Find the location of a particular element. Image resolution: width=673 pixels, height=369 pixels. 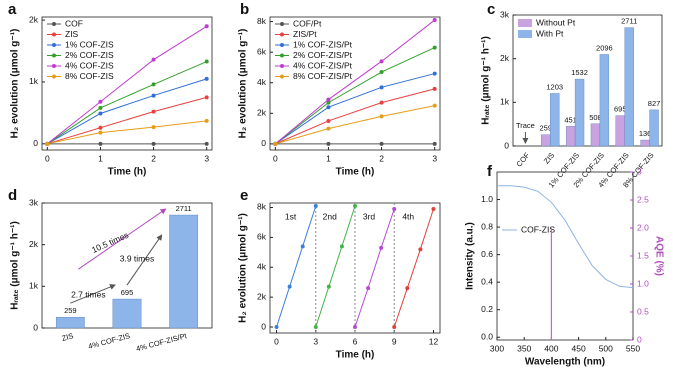

legend-label: COF/Pt is located at coordinates (307, 23).